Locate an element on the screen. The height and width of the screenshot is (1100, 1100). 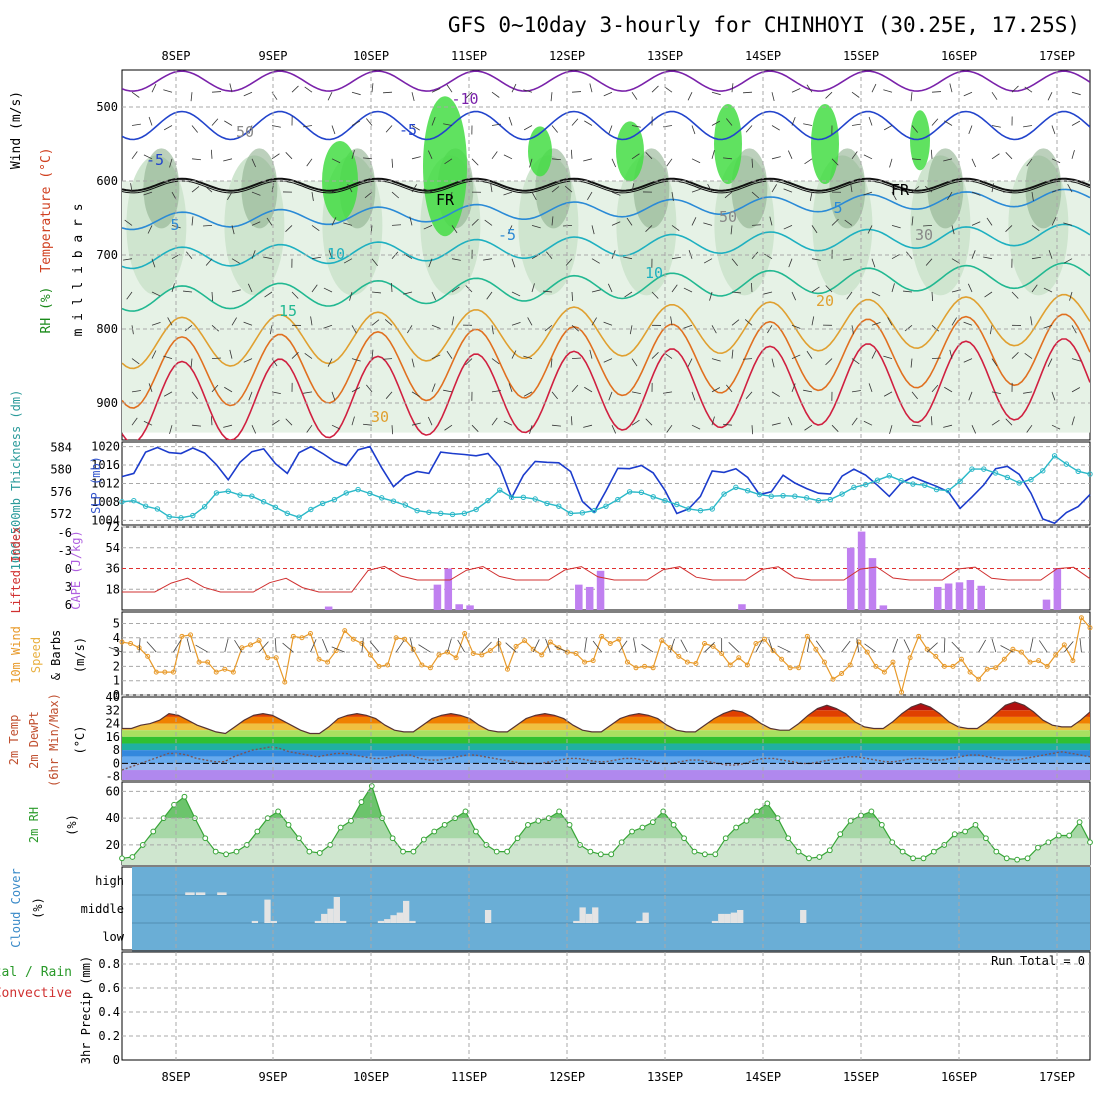
lifted-tick: 6 is located at coordinates (68, 605).